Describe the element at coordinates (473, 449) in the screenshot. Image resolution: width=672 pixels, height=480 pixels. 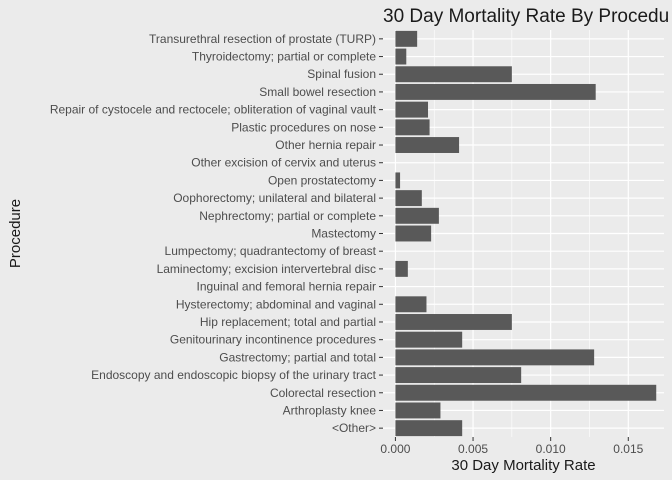
I see `x-tick-label: 0.005` at that location.